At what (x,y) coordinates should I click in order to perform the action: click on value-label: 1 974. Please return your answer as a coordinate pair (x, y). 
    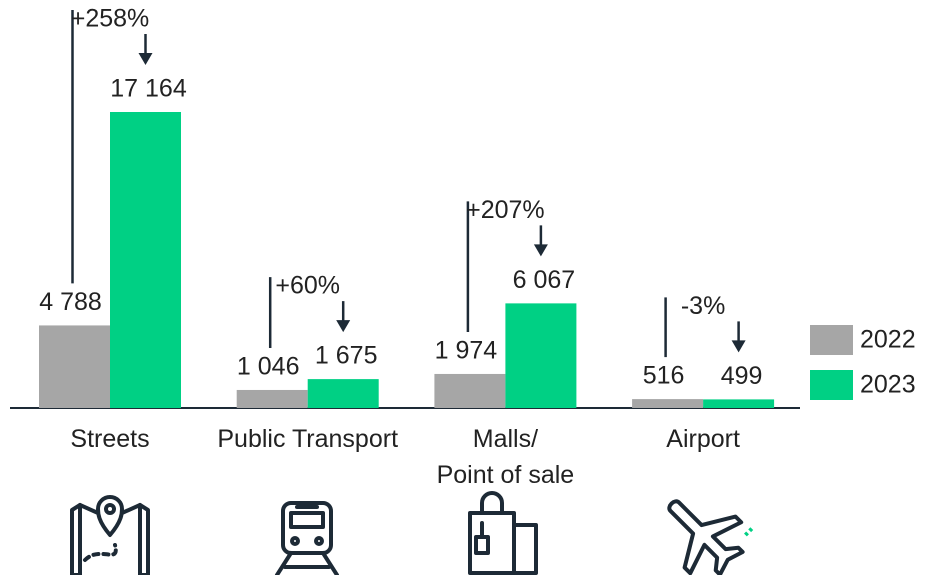
    Looking at the image, I should click on (466, 351).